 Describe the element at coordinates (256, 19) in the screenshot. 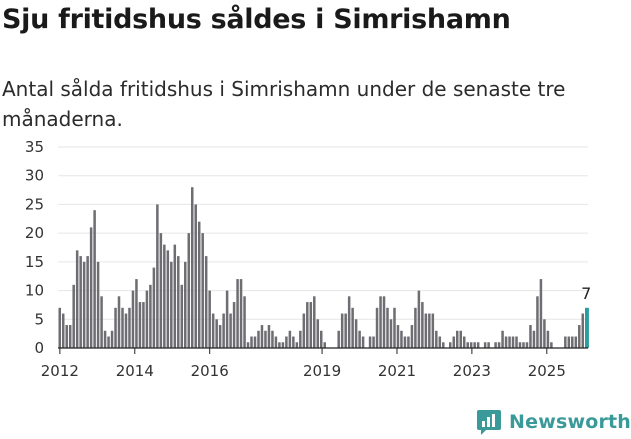

I see `chart-title: Sju fritidshus såldes i Simrishamn` at that location.